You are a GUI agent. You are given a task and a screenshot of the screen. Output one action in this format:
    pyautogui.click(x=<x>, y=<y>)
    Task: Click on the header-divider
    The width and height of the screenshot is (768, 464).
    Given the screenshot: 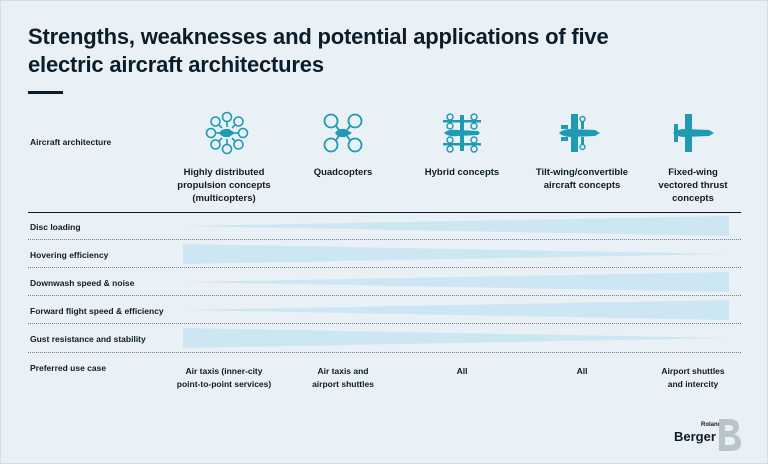 What is the action you would take?
    pyautogui.click(x=384, y=212)
    